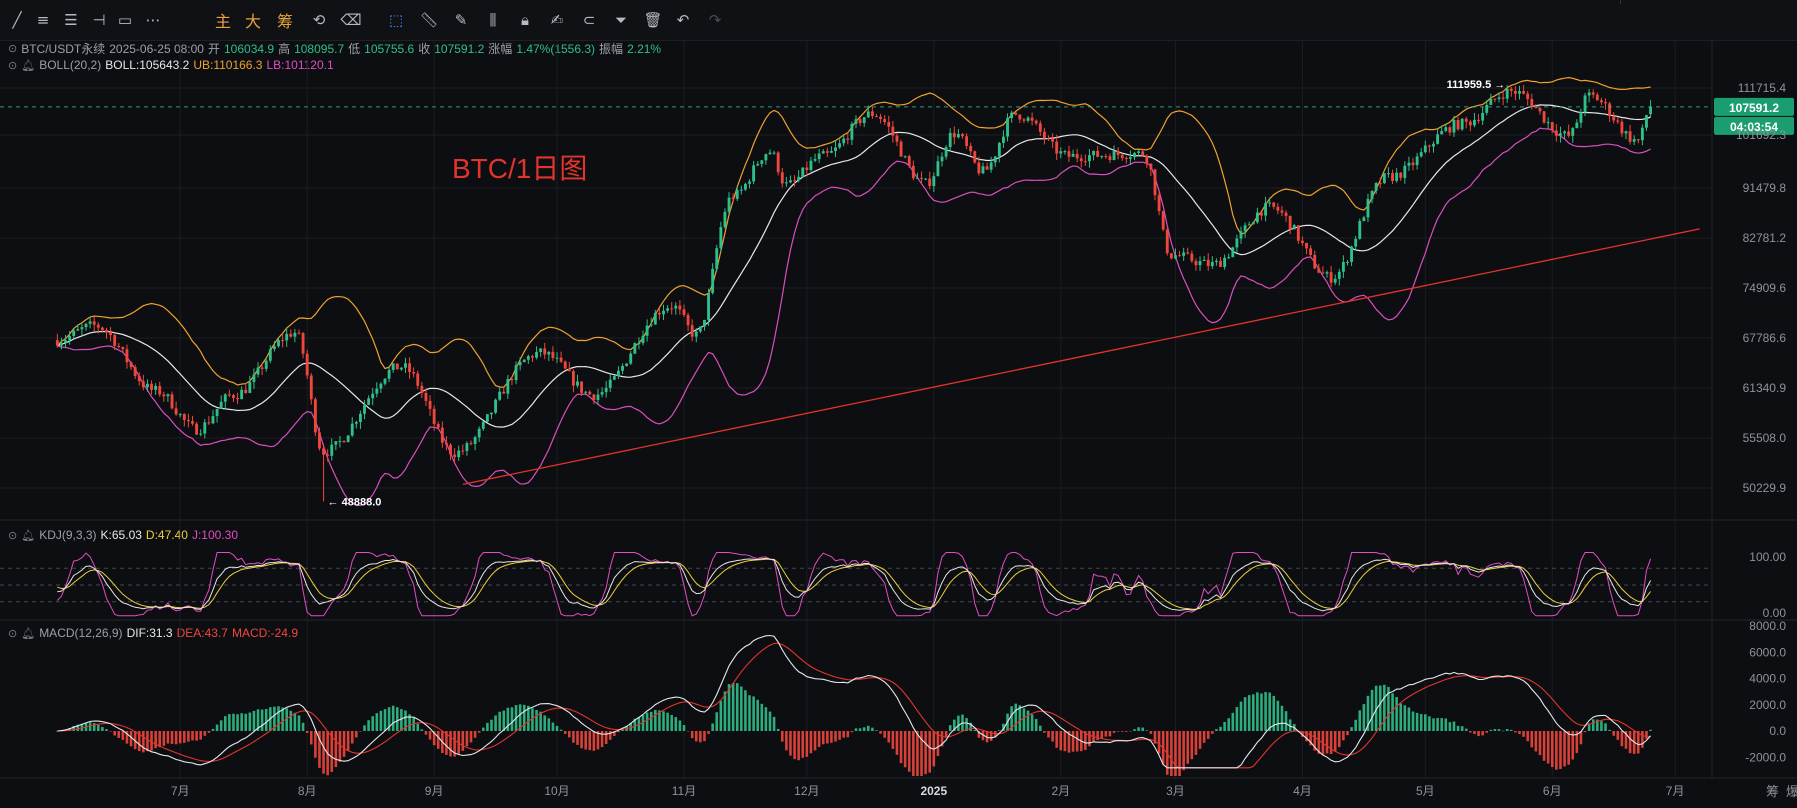  What do you see at coordinates (222, 21) in the screenshot?
I see `main-indicator-button: 主` at bounding box center [222, 21].